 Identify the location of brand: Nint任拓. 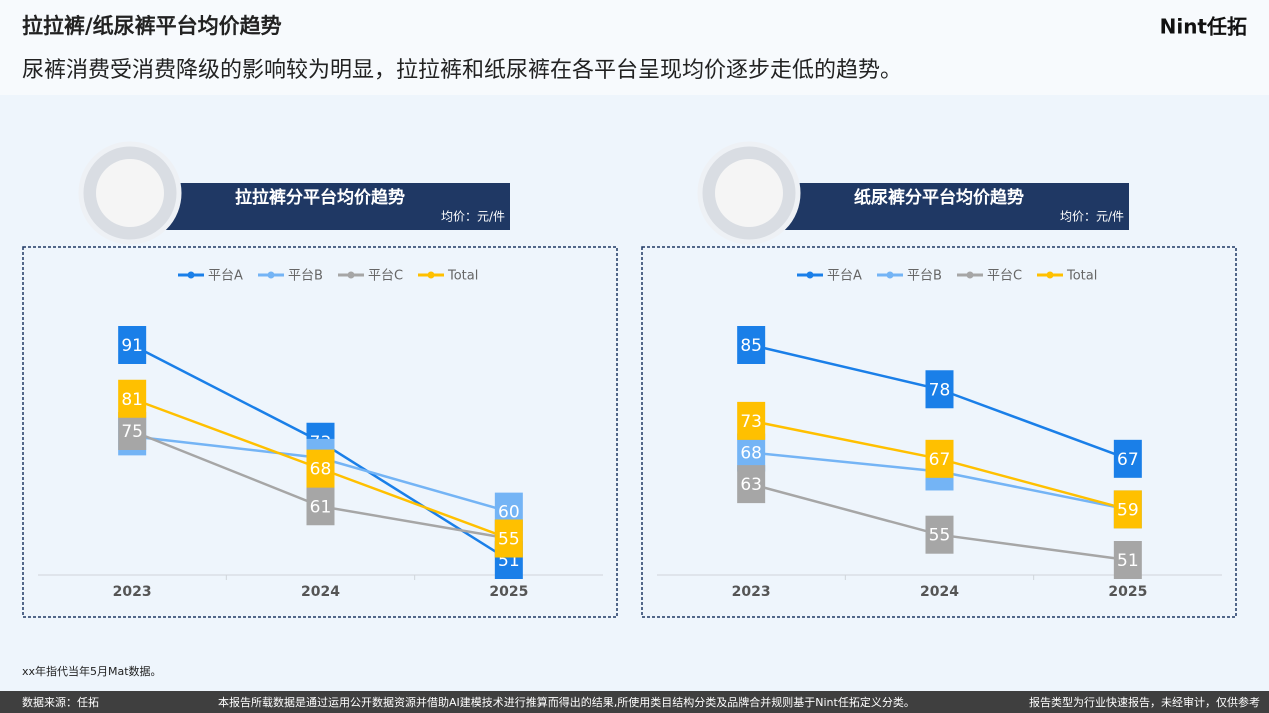
(1203, 27).